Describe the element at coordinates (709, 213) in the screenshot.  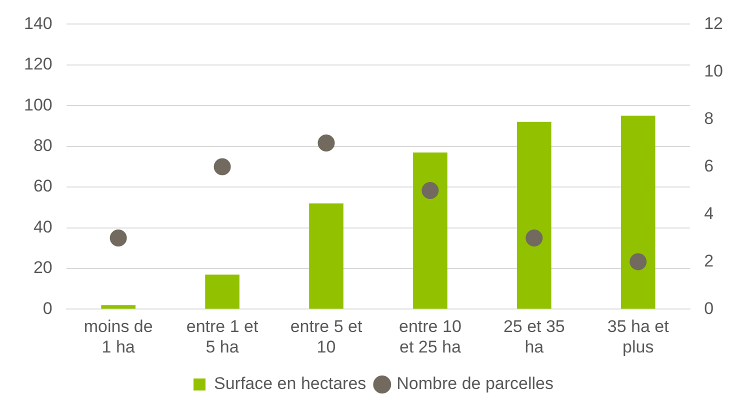
I see `y2-tick-label: 4` at that location.